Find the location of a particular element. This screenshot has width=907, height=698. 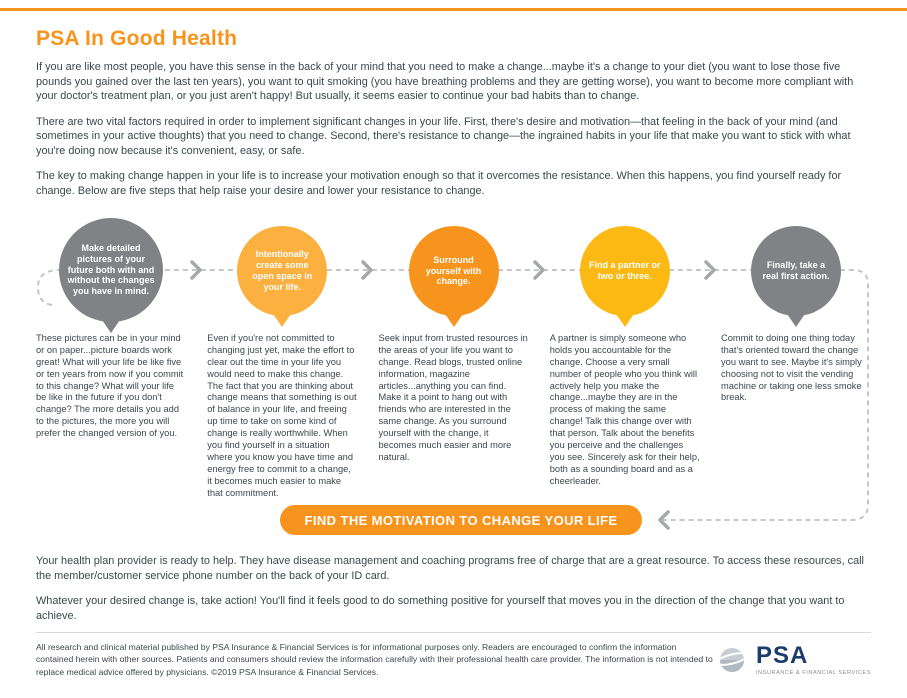

page-title: PSA In Good Health is located at coordinates (137, 38).